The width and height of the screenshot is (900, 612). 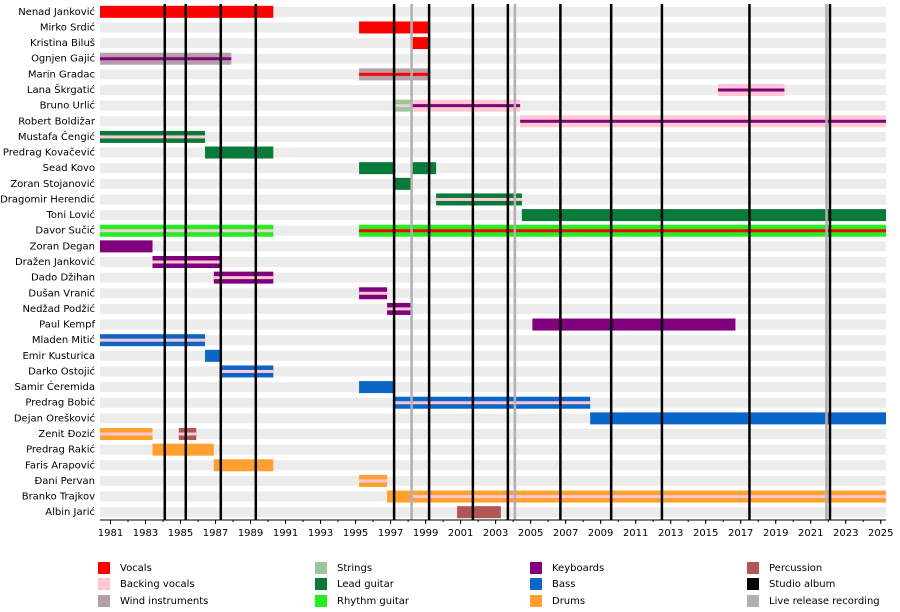 I want to click on x-tick-label: 1993, so click(x=320, y=533).